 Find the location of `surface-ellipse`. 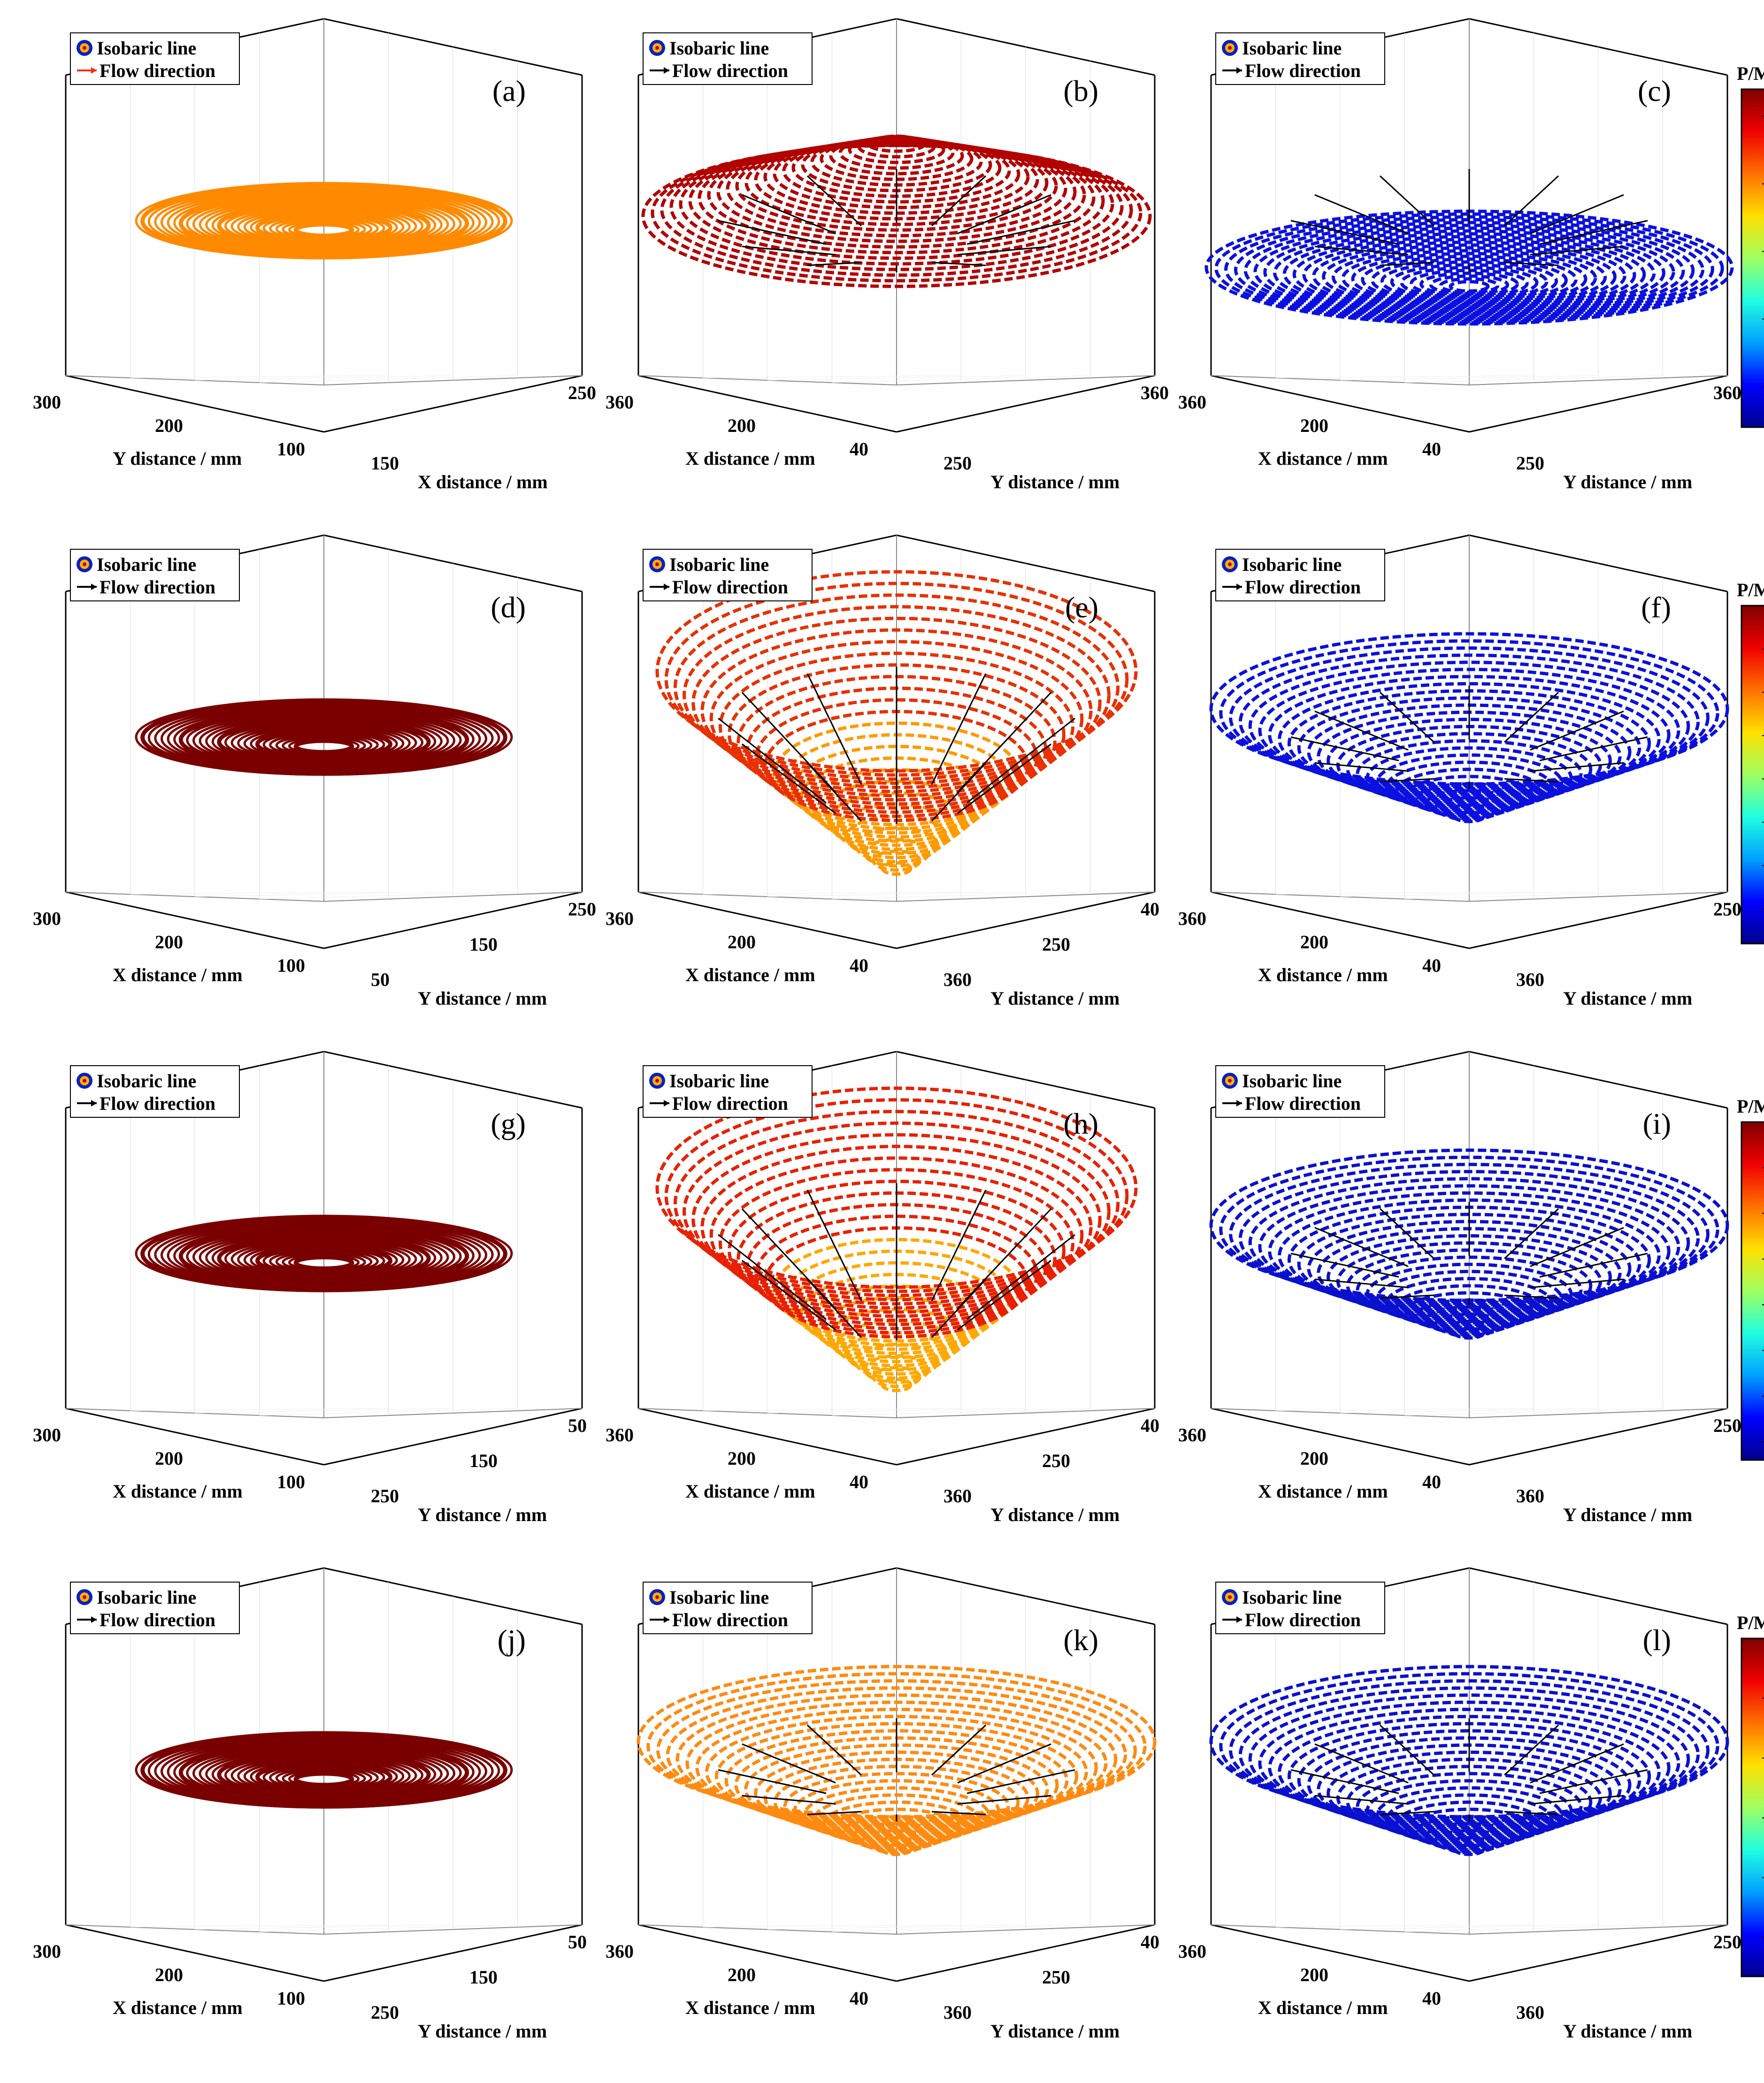

surface-ellipse is located at coordinates (324, 1770).